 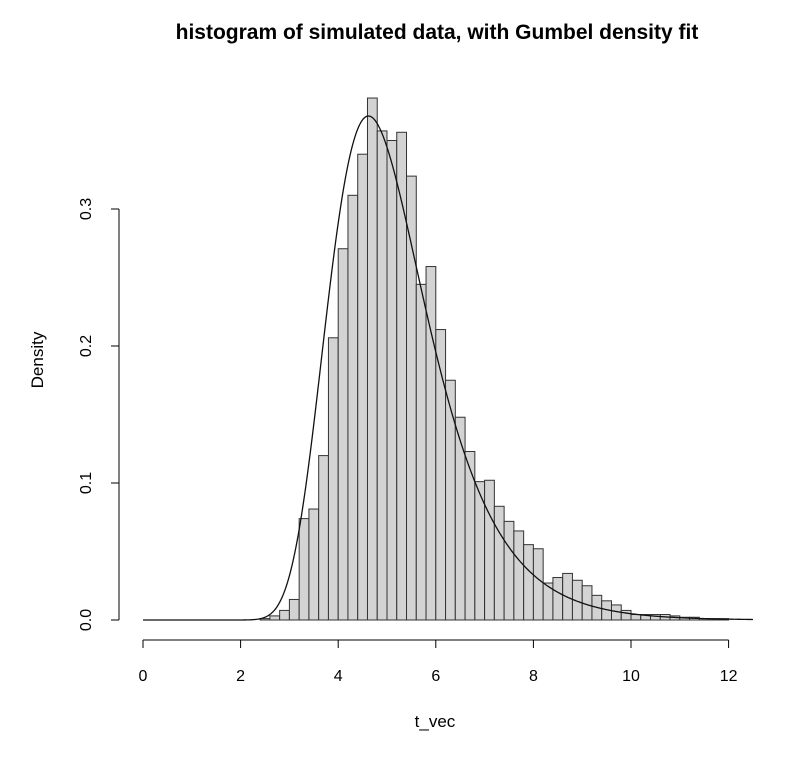 I want to click on x-tick-label: 0, so click(x=143, y=676).